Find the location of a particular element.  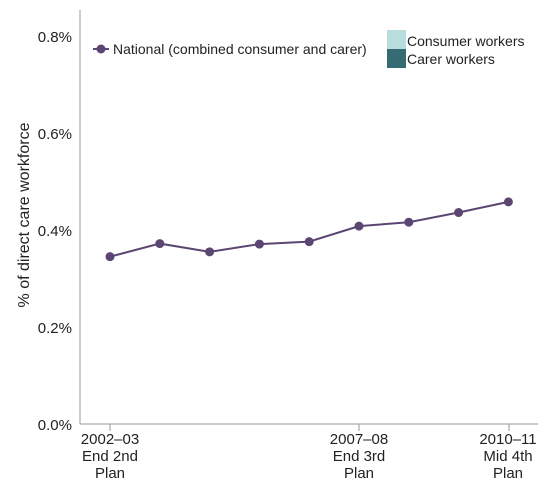

series-line is located at coordinates (309, 229).